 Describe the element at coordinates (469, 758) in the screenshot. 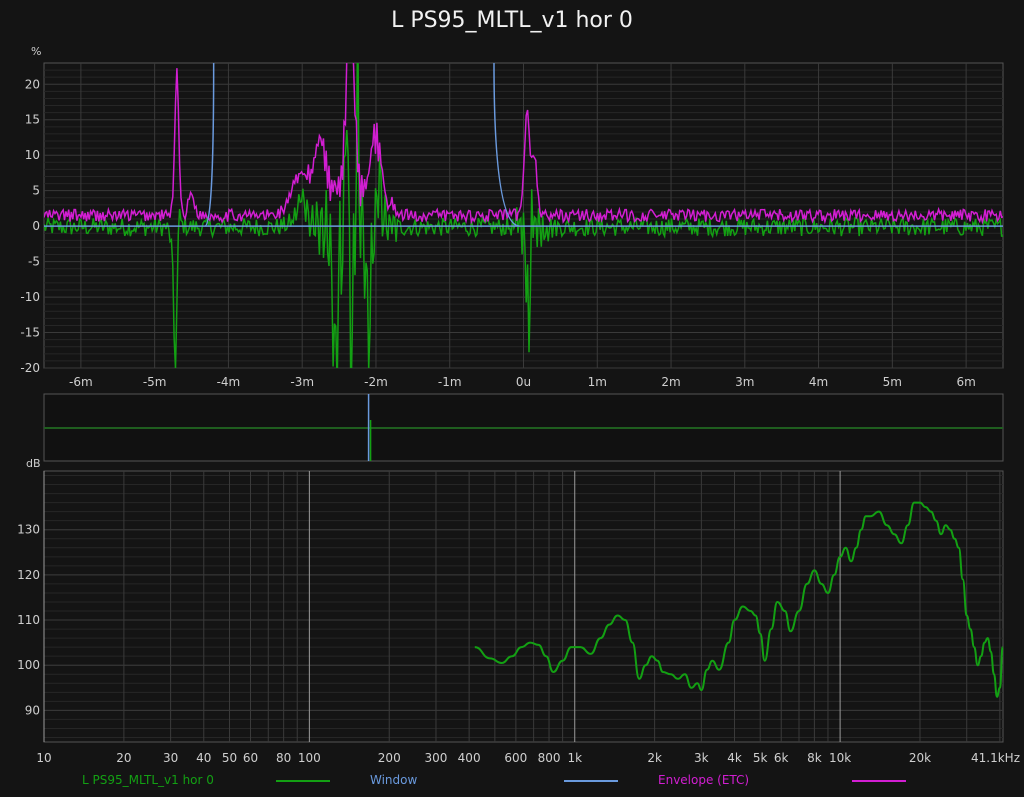

I see `freq-x-tick-label: 400` at that location.